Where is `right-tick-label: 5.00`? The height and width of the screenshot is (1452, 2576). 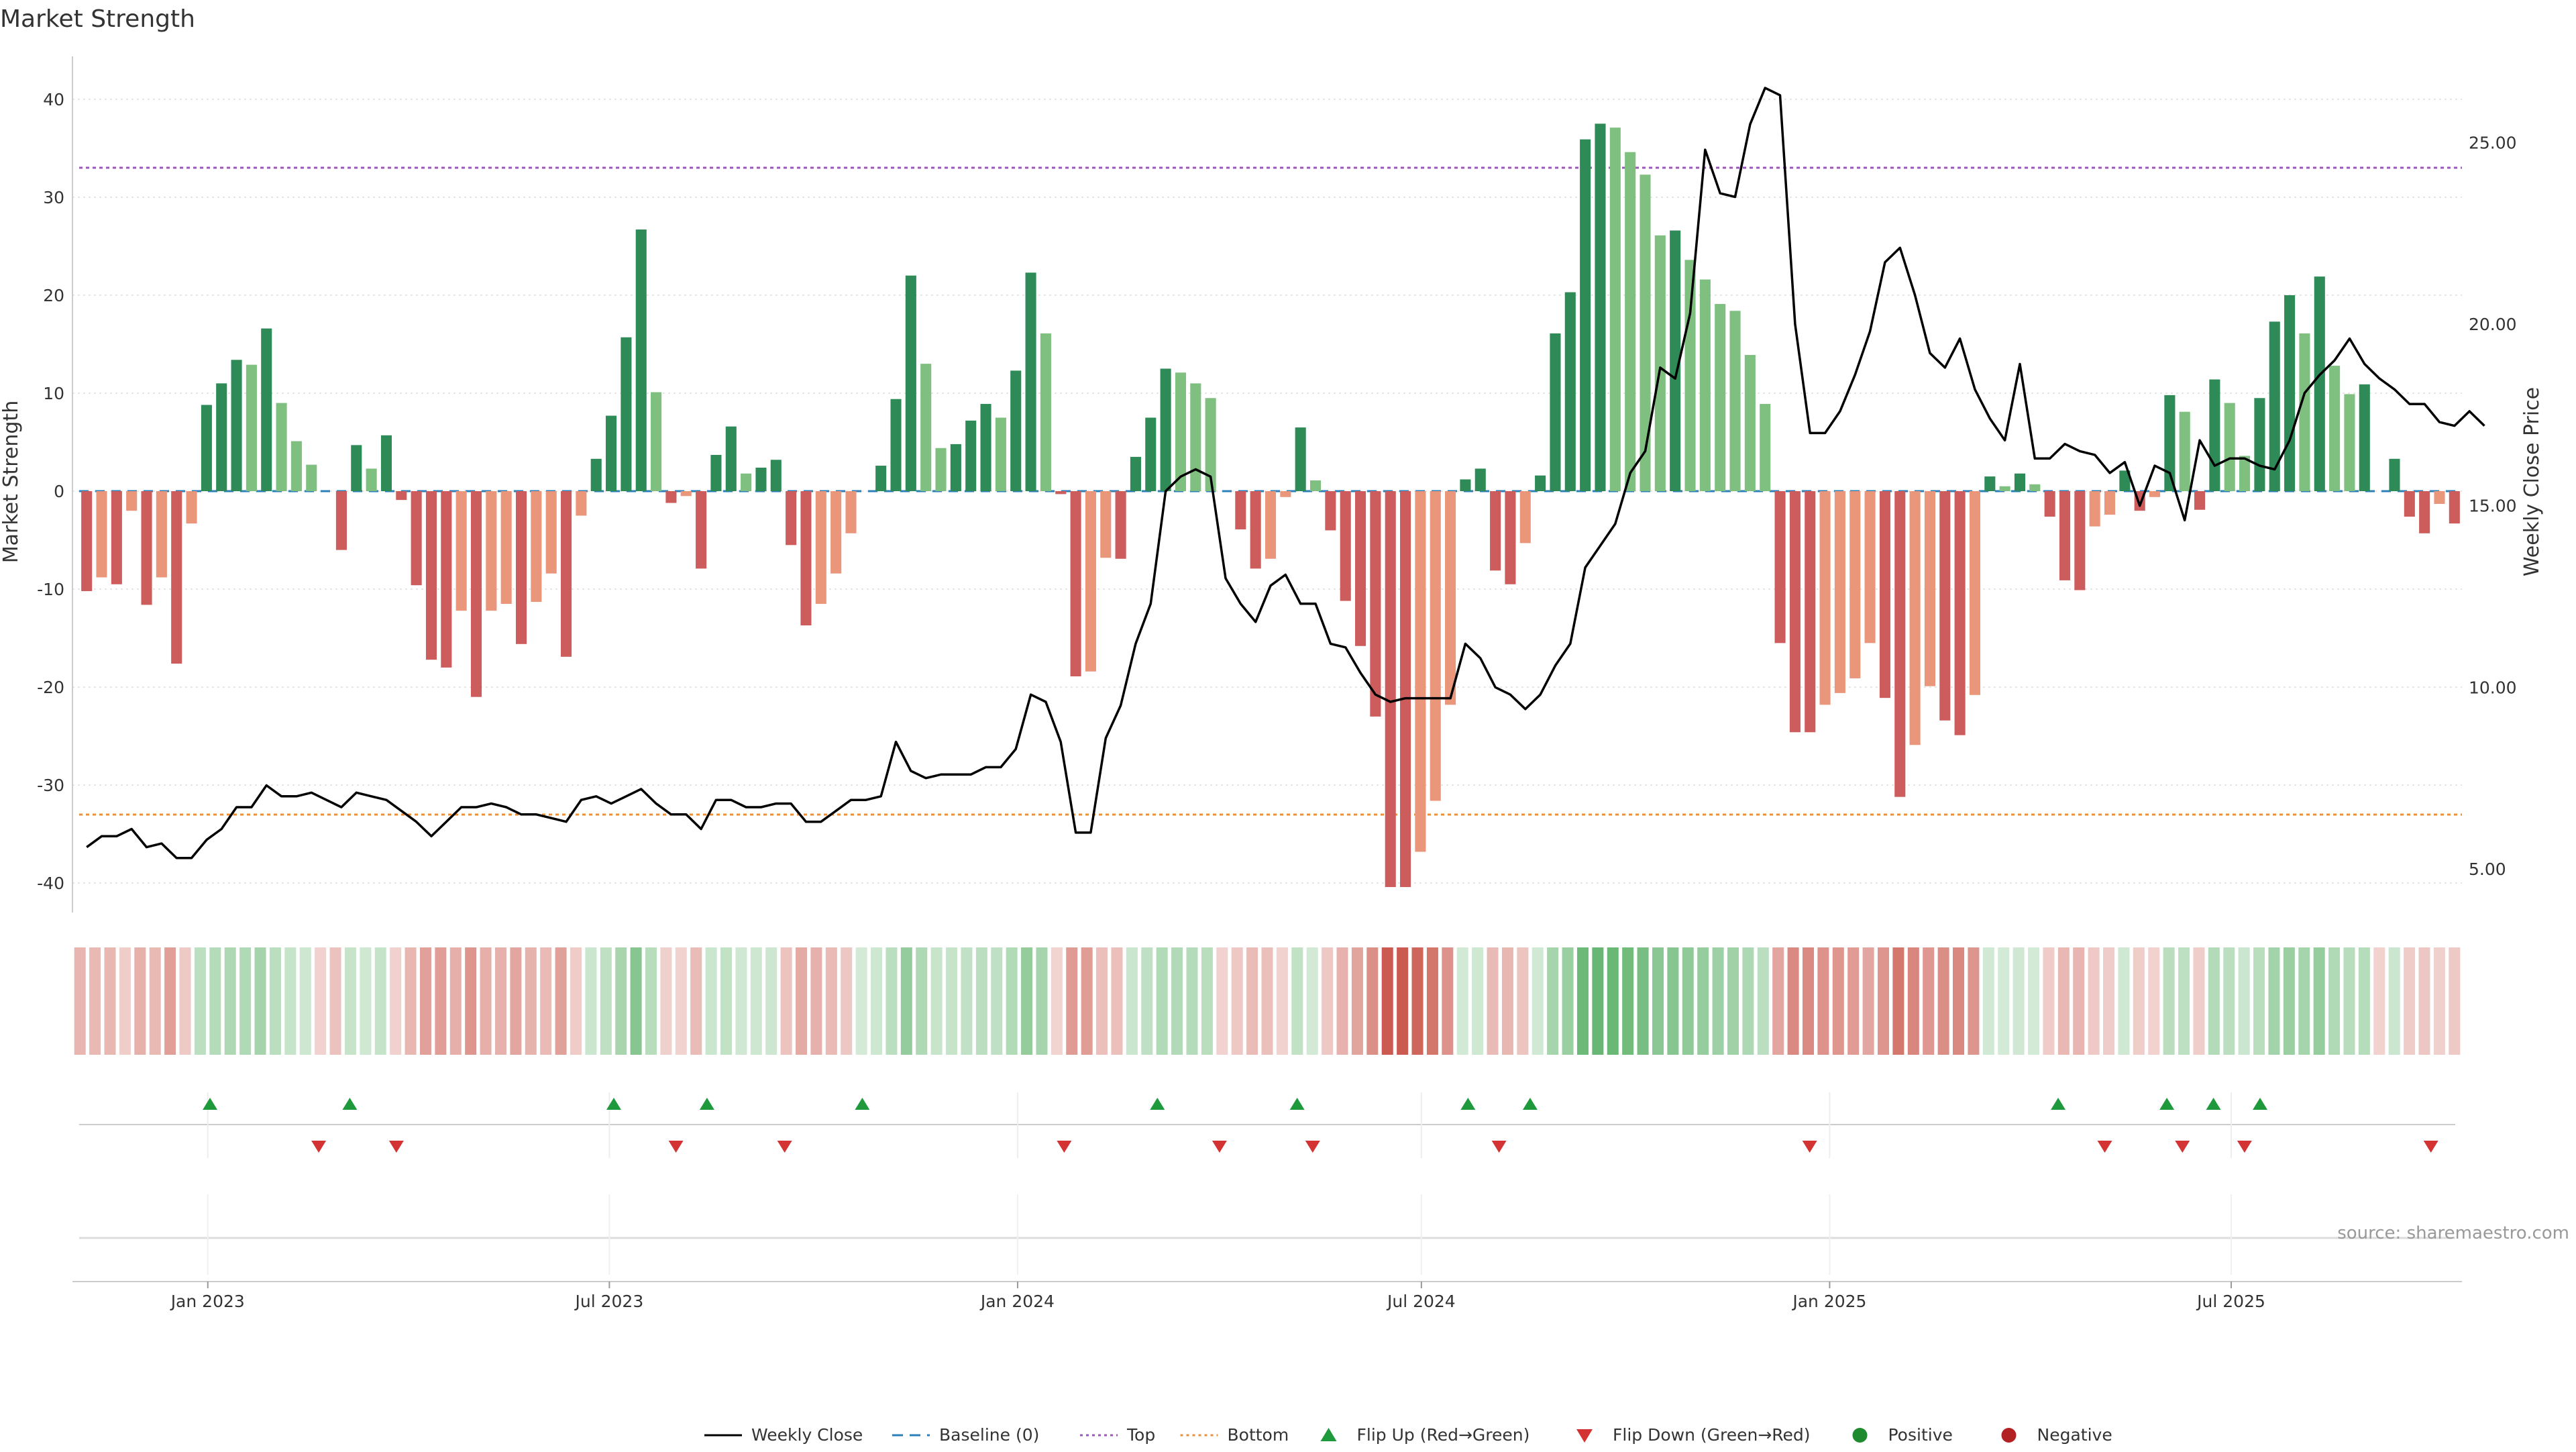
right-tick-label: 5.00 is located at coordinates (2487, 870).